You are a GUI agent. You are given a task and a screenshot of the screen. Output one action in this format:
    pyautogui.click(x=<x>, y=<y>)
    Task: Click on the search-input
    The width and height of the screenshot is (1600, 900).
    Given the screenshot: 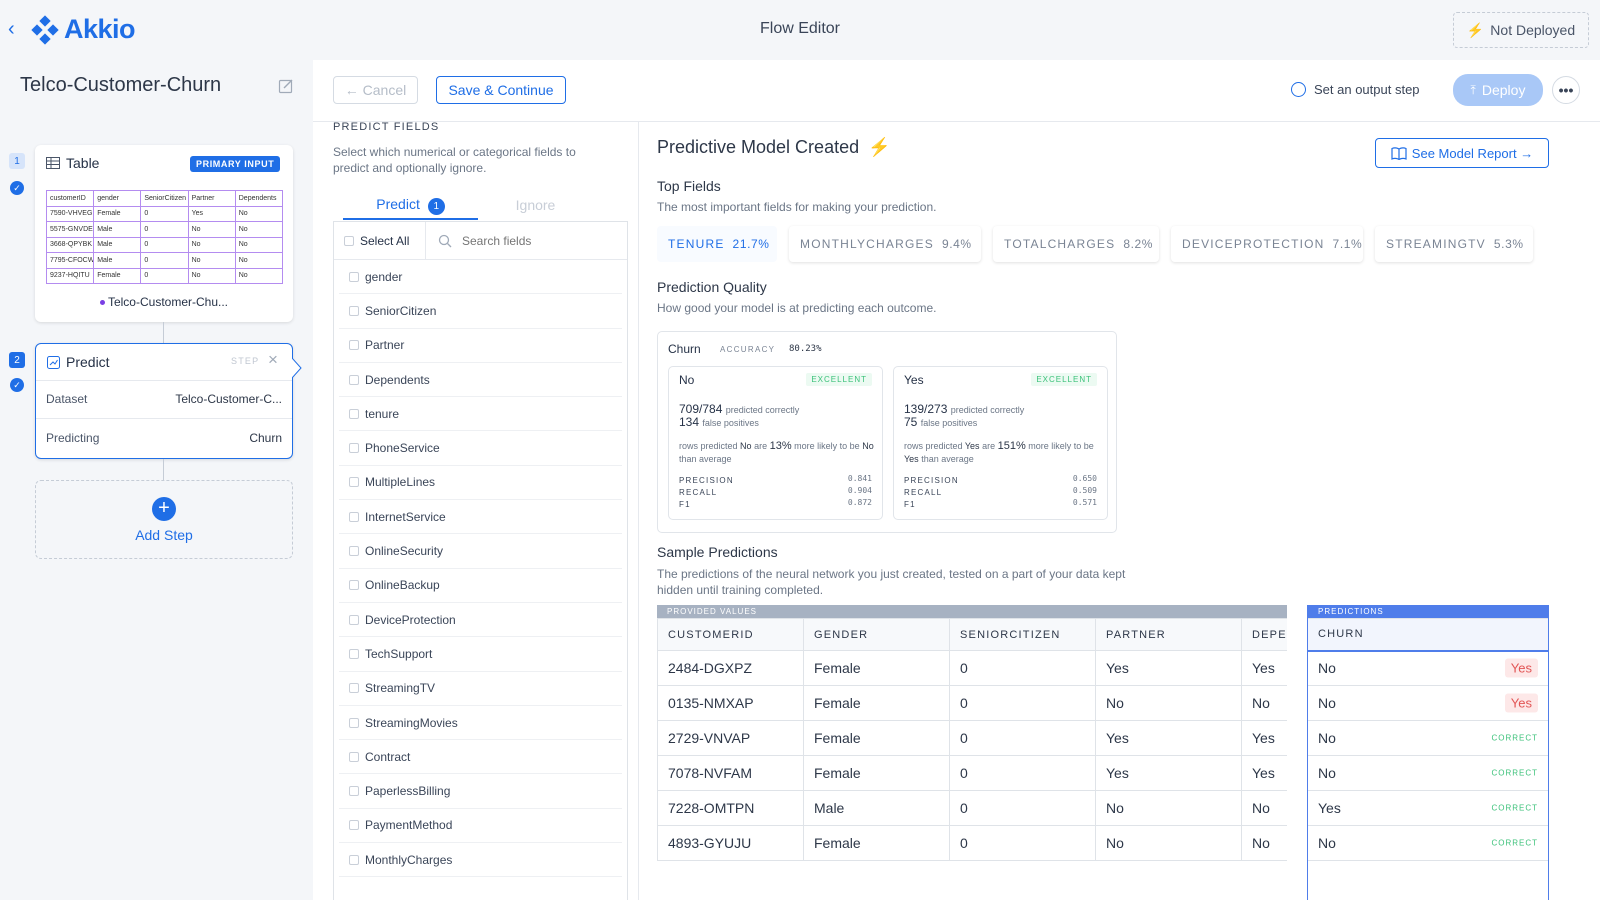 What is the action you would take?
    pyautogui.click(x=537, y=240)
    